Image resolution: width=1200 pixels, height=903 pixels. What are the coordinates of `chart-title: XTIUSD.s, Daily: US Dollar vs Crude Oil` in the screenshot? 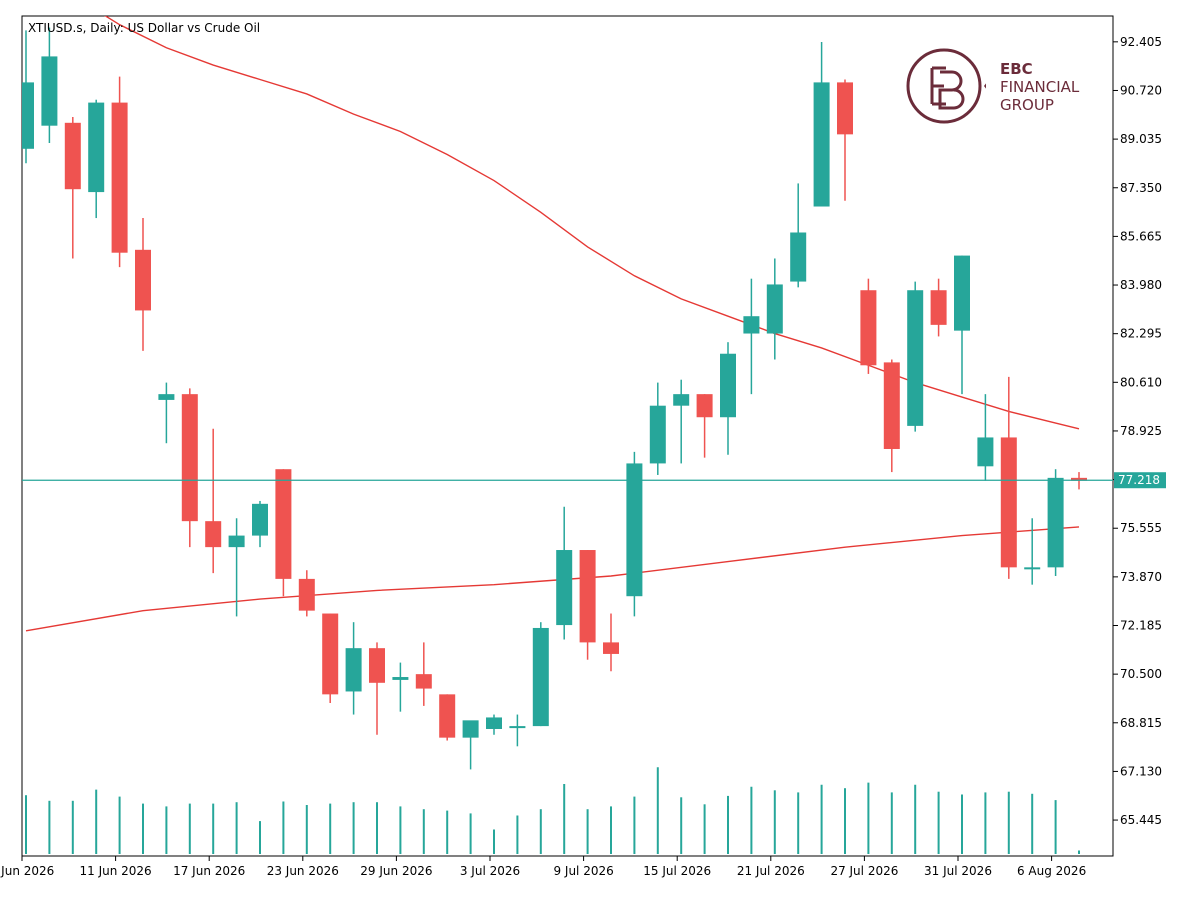 It's located at (144, 28).